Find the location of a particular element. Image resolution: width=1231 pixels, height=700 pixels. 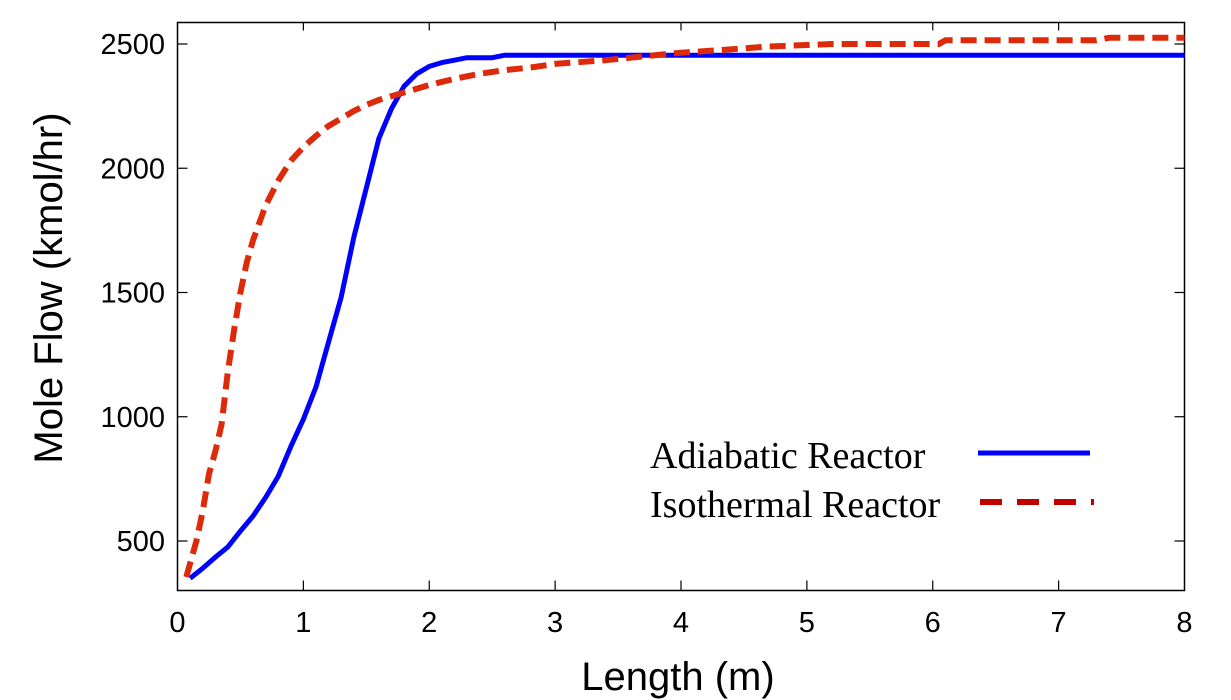

y-tick-label: 1500 is located at coordinates (132, 294).